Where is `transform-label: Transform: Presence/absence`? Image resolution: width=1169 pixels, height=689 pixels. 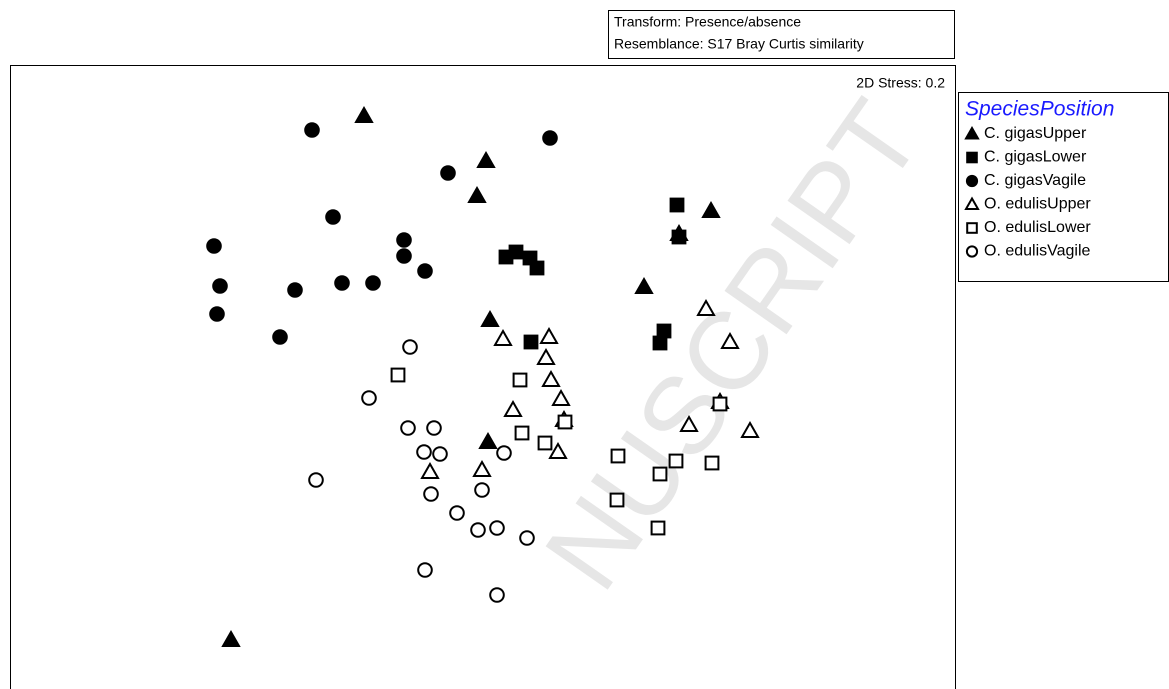 transform-label: Transform: Presence/absence is located at coordinates (707, 22).